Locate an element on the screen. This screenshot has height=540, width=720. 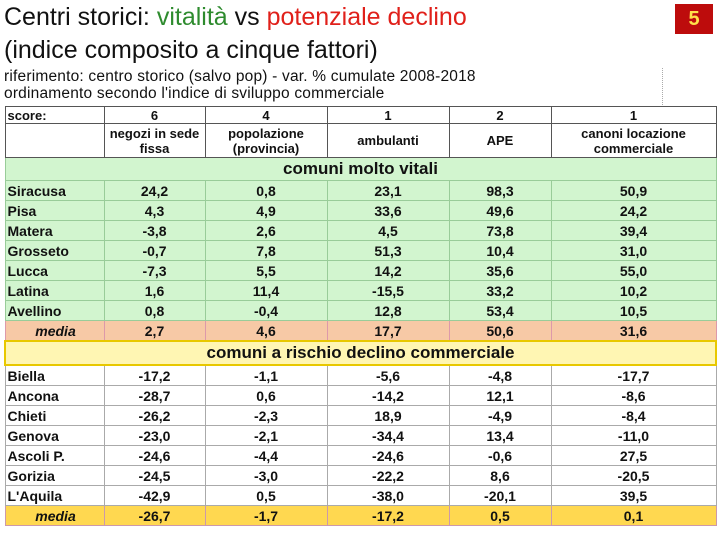
score-cell: 2 is located at coordinates (500, 115).